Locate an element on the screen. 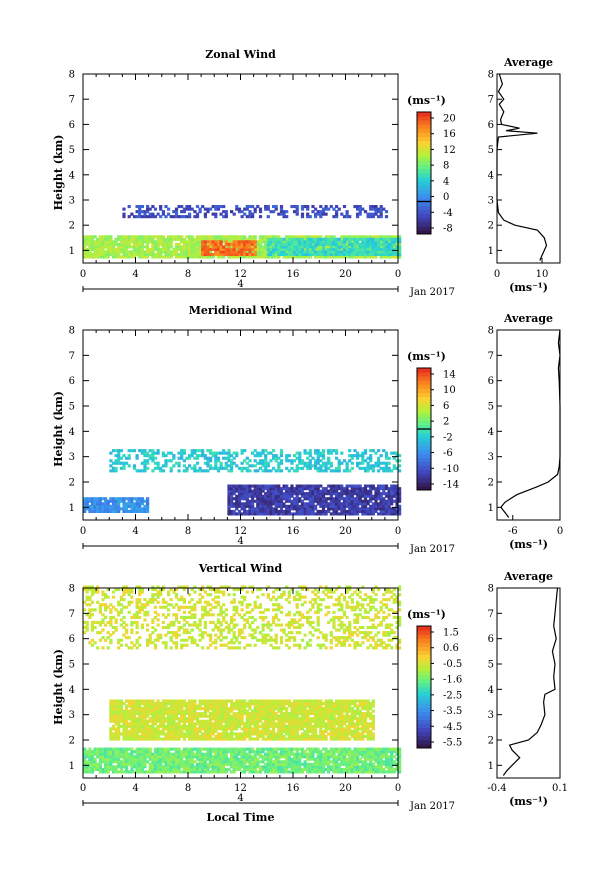 This screenshot has height=873, width=614. average-profile-line is located at coordinates (522, 167).